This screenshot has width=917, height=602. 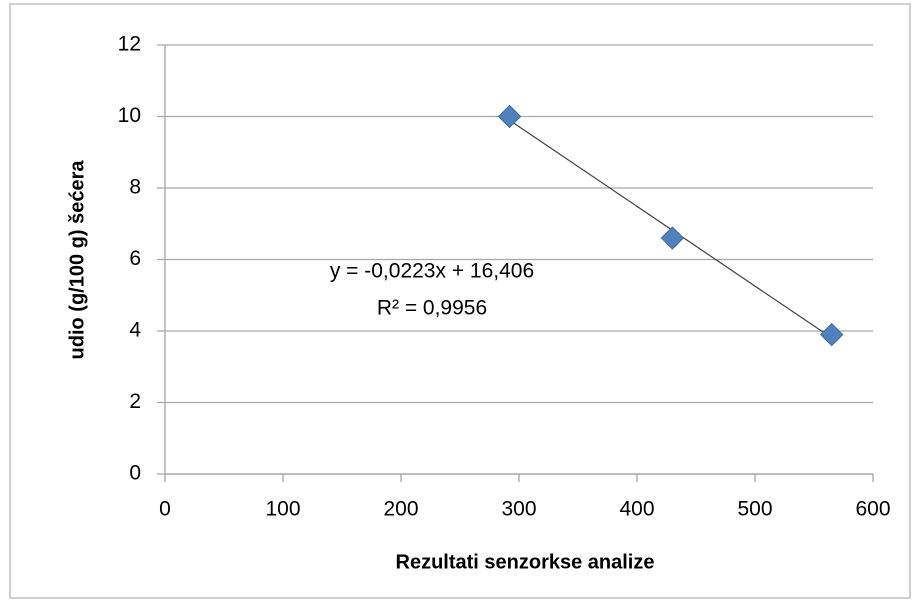 What do you see at coordinates (135, 330) in the screenshot?
I see `y-tick-label: 4` at bounding box center [135, 330].